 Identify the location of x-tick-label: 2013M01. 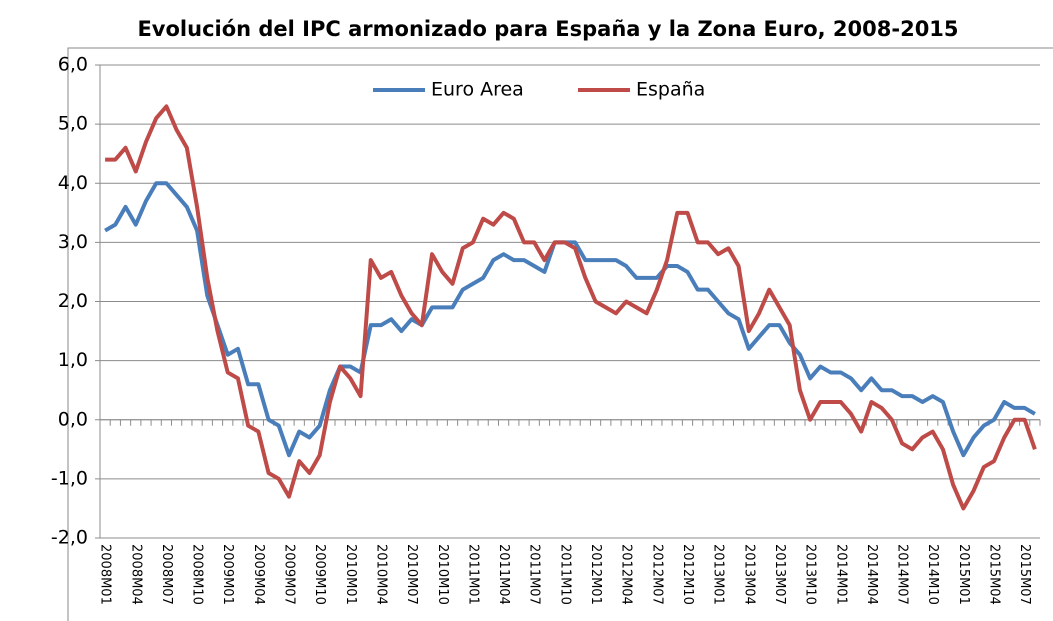
(718, 574).